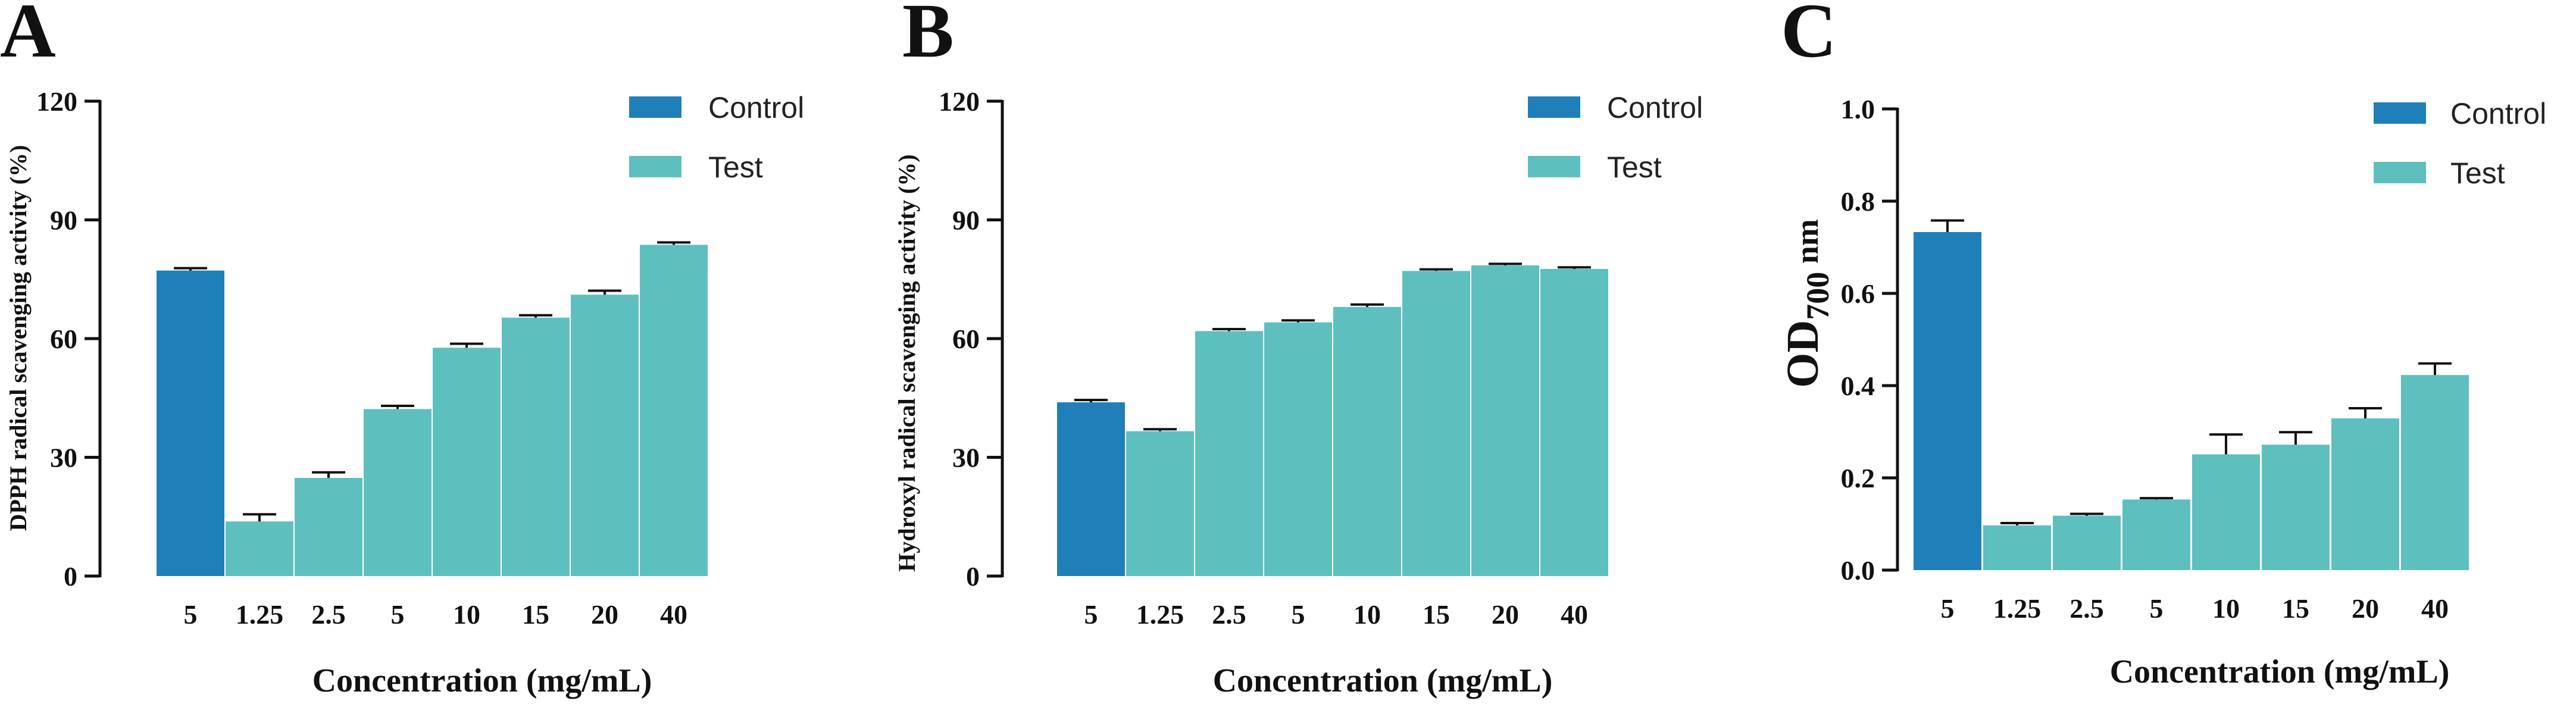  Describe the element at coordinates (1336, 614) in the screenshot. I see `panel-b-x-ticks: 5 1.25 2.5 5 10 15 20 40` at that location.